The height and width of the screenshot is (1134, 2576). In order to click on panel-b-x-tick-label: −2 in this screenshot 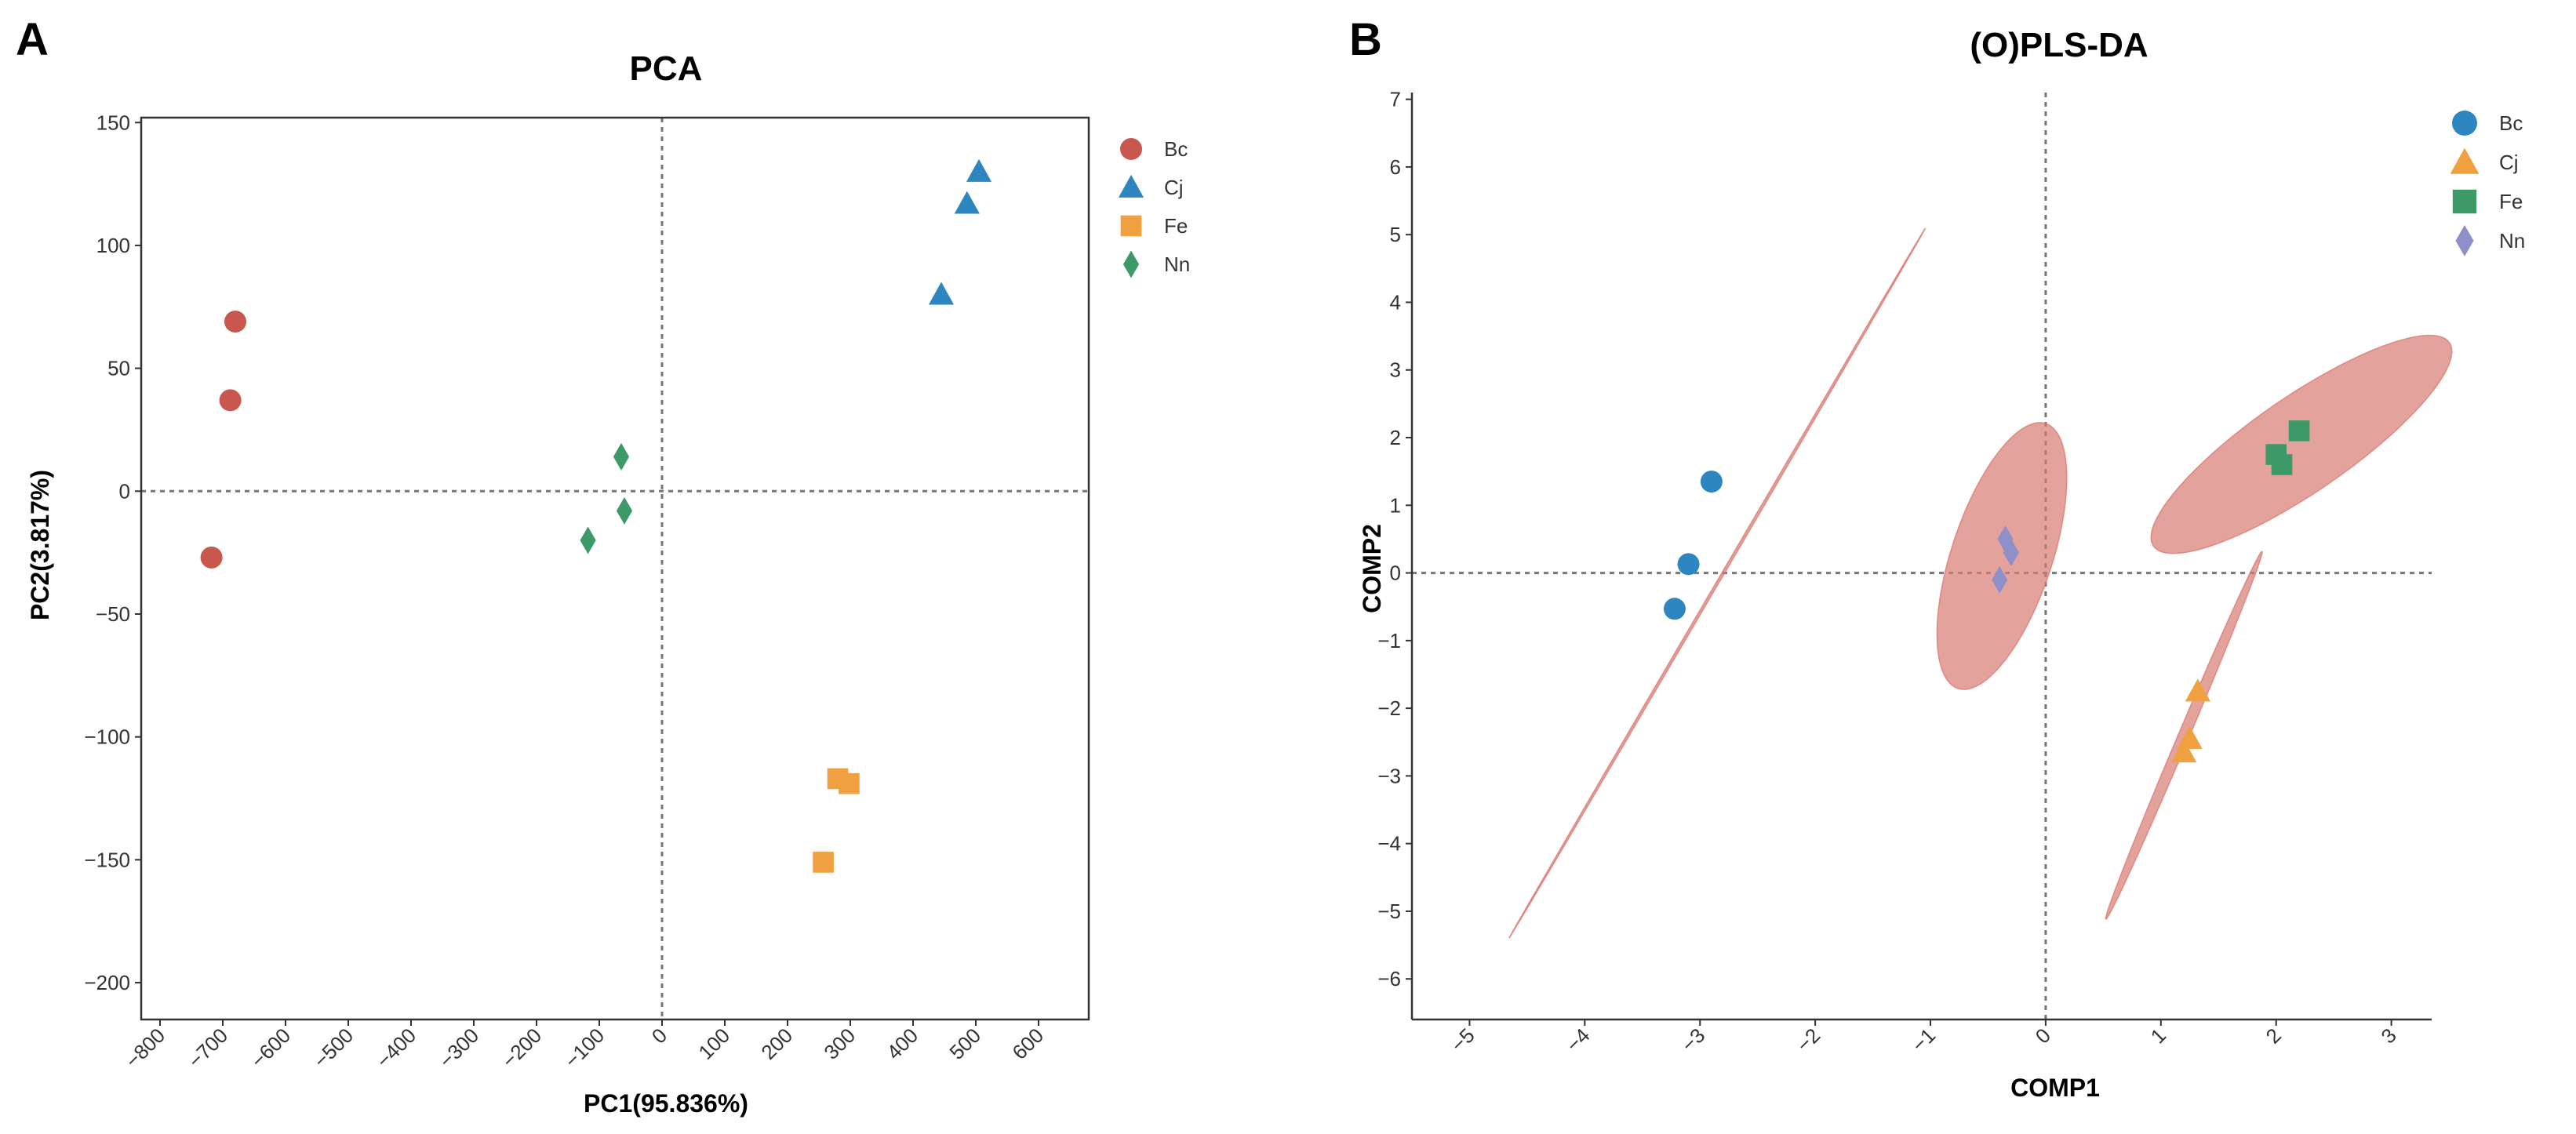, I will do `click(1808, 1039)`.